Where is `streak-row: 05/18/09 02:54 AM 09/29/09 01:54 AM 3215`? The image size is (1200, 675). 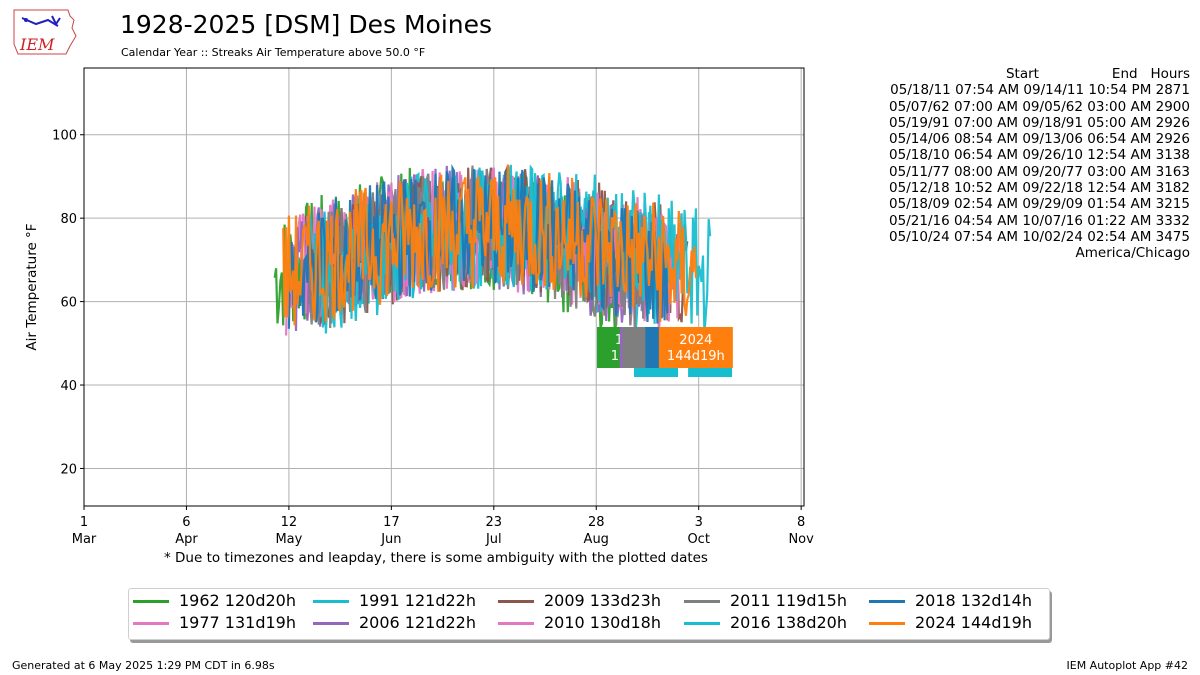
streak-row: 05/18/09 02:54 AM 09/29/09 01:54 AM 3215 is located at coordinates (1039, 204).